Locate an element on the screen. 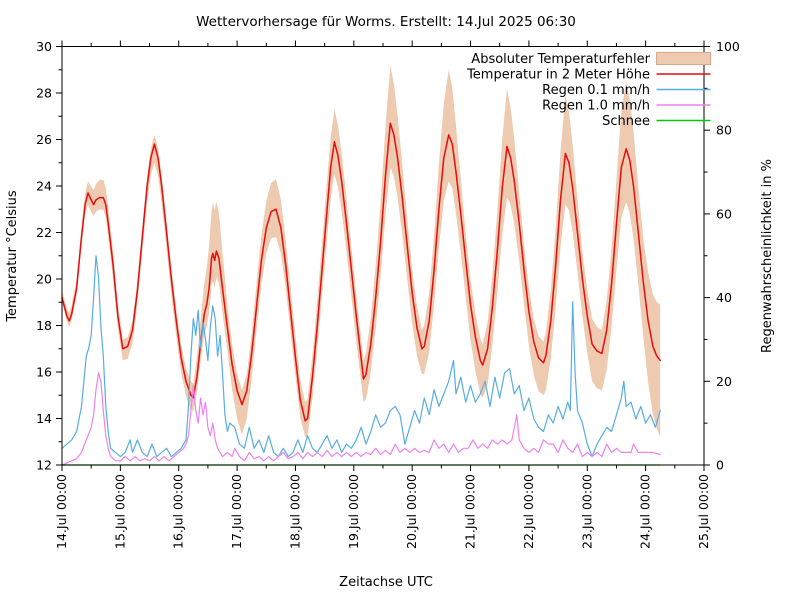 Image resolution: width=800 pixels, height=600 pixels. x-tick-label: 17.Jul 00:00 is located at coordinates (236, 511).